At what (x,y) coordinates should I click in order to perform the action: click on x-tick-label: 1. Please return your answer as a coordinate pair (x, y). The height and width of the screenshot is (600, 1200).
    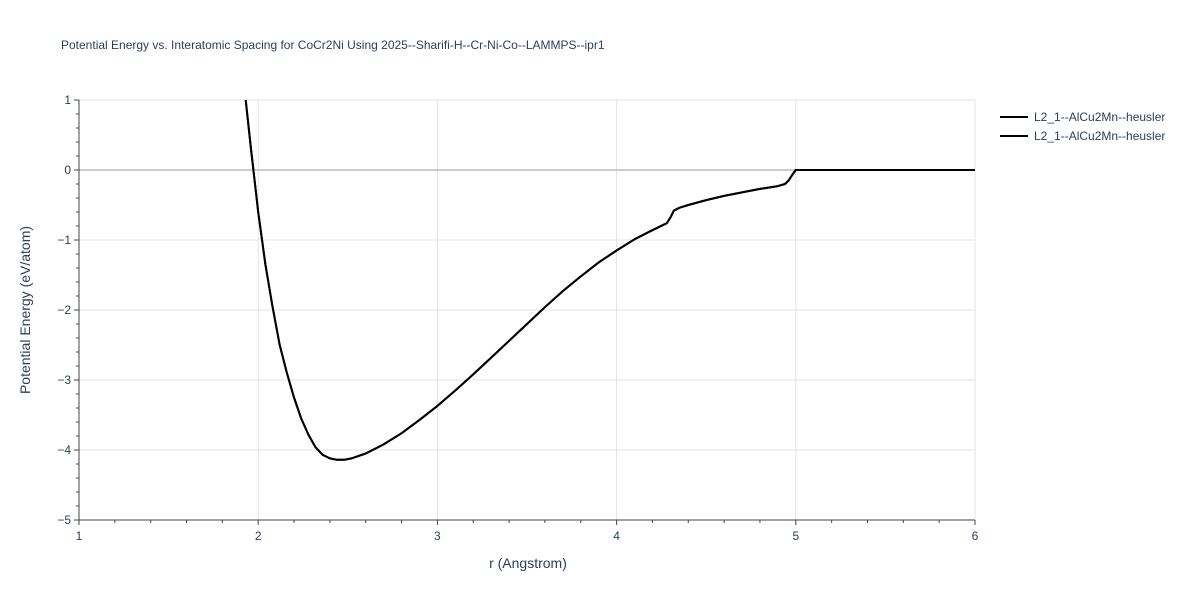
    Looking at the image, I should click on (79, 536).